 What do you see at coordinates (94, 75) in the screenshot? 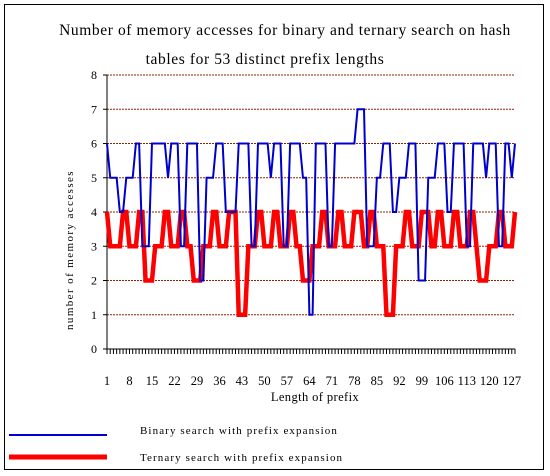
I see `y-tick-label: 8` at bounding box center [94, 75].